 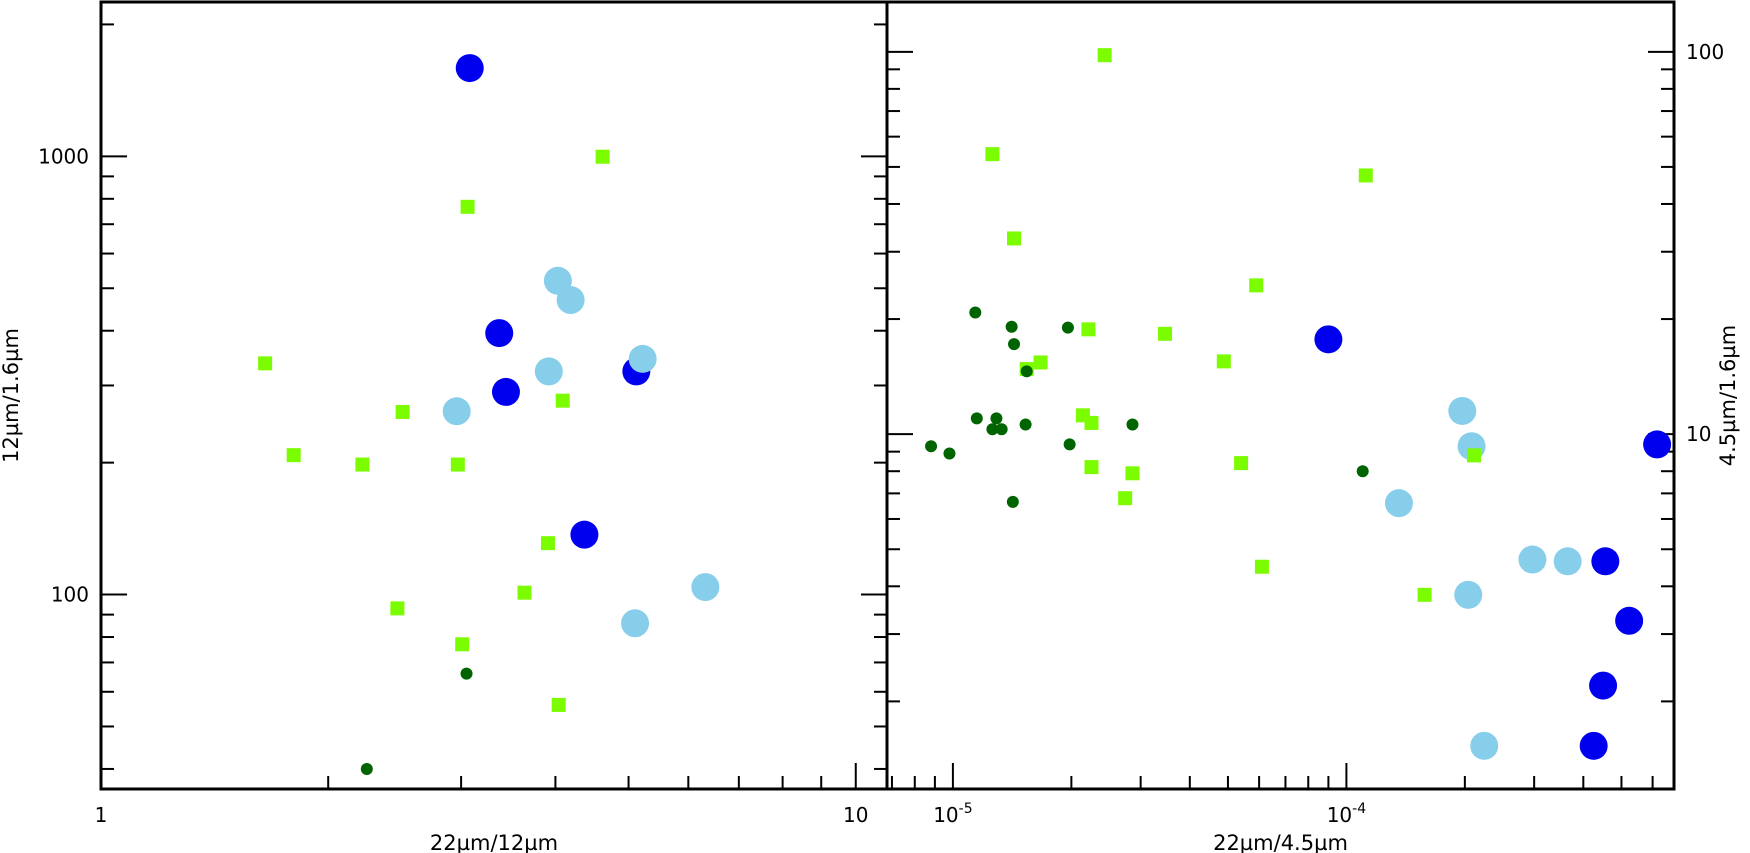 I want to click on left-series-lime-green, so click(x=434, y=430).